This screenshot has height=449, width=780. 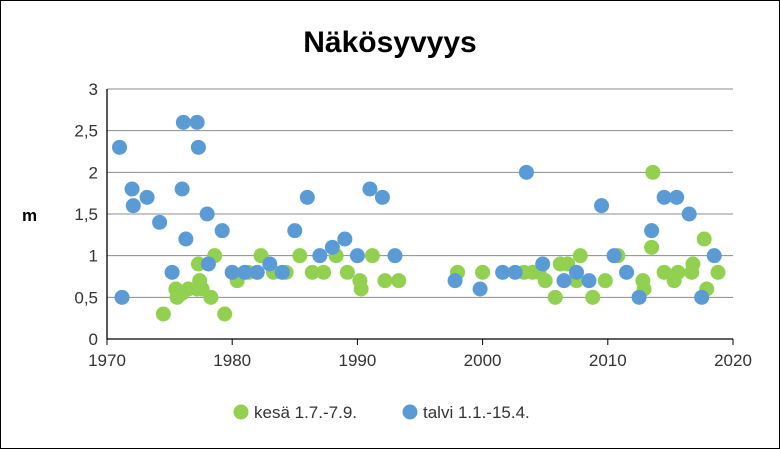 I want to click on legend-label: talvi 1.1.-15.4., so click(x=476, y=412).